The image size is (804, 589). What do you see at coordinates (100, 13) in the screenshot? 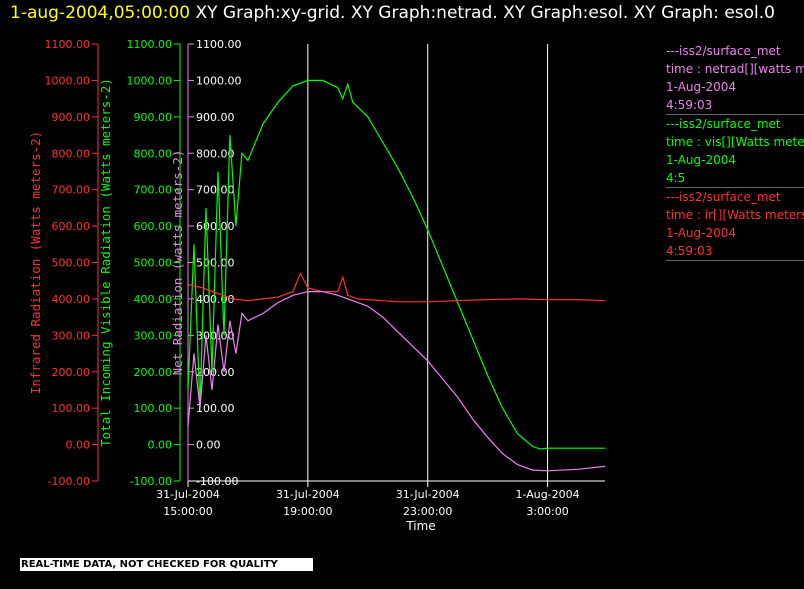
I see `title-date: 1-aug-2004,05:00:00` at bounding box center [100, 13].